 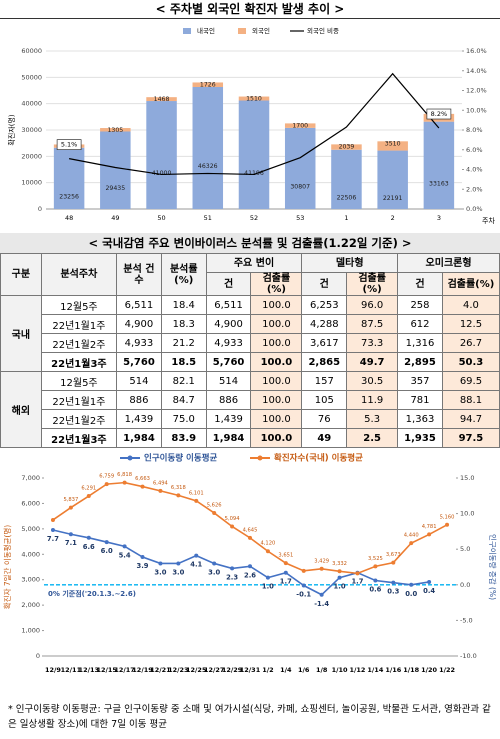 What do you see at coordinates (303, 595) in the screenshot?
I see `data-label: -0.1` at bounding box center [303, 595].